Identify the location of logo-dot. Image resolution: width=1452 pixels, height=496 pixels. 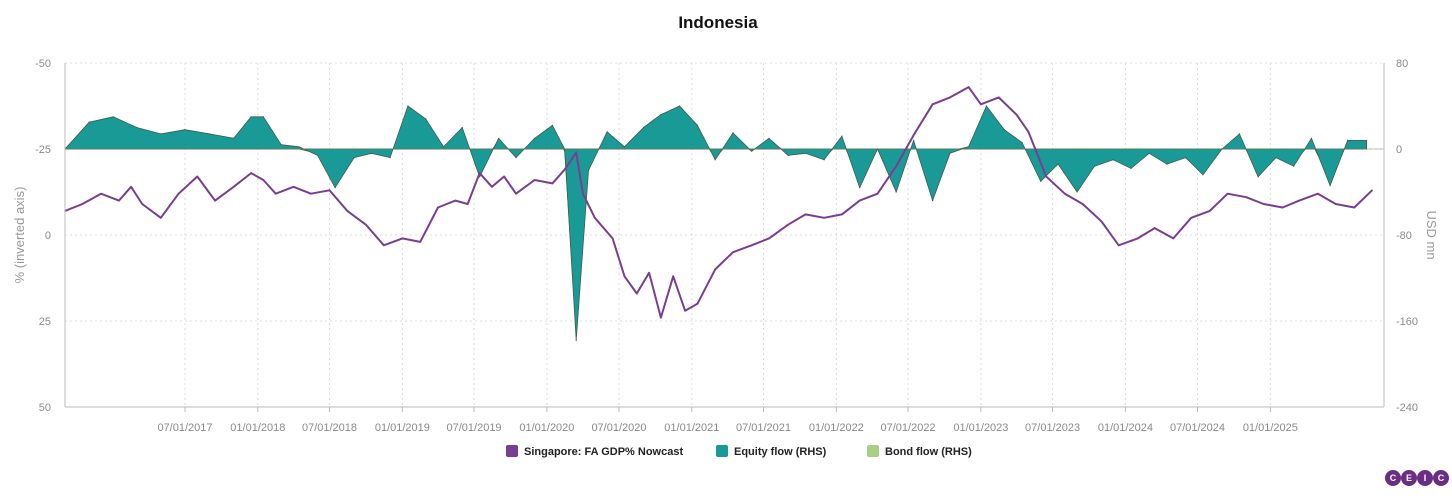
(1393, 478).